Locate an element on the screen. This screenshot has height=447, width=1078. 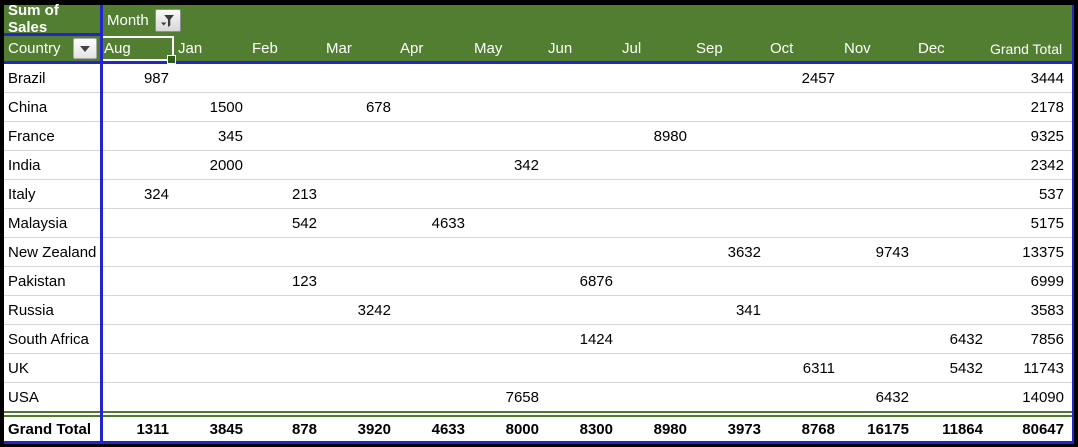
row-total-cell: 11743 is located at coordinates (1043, 368).